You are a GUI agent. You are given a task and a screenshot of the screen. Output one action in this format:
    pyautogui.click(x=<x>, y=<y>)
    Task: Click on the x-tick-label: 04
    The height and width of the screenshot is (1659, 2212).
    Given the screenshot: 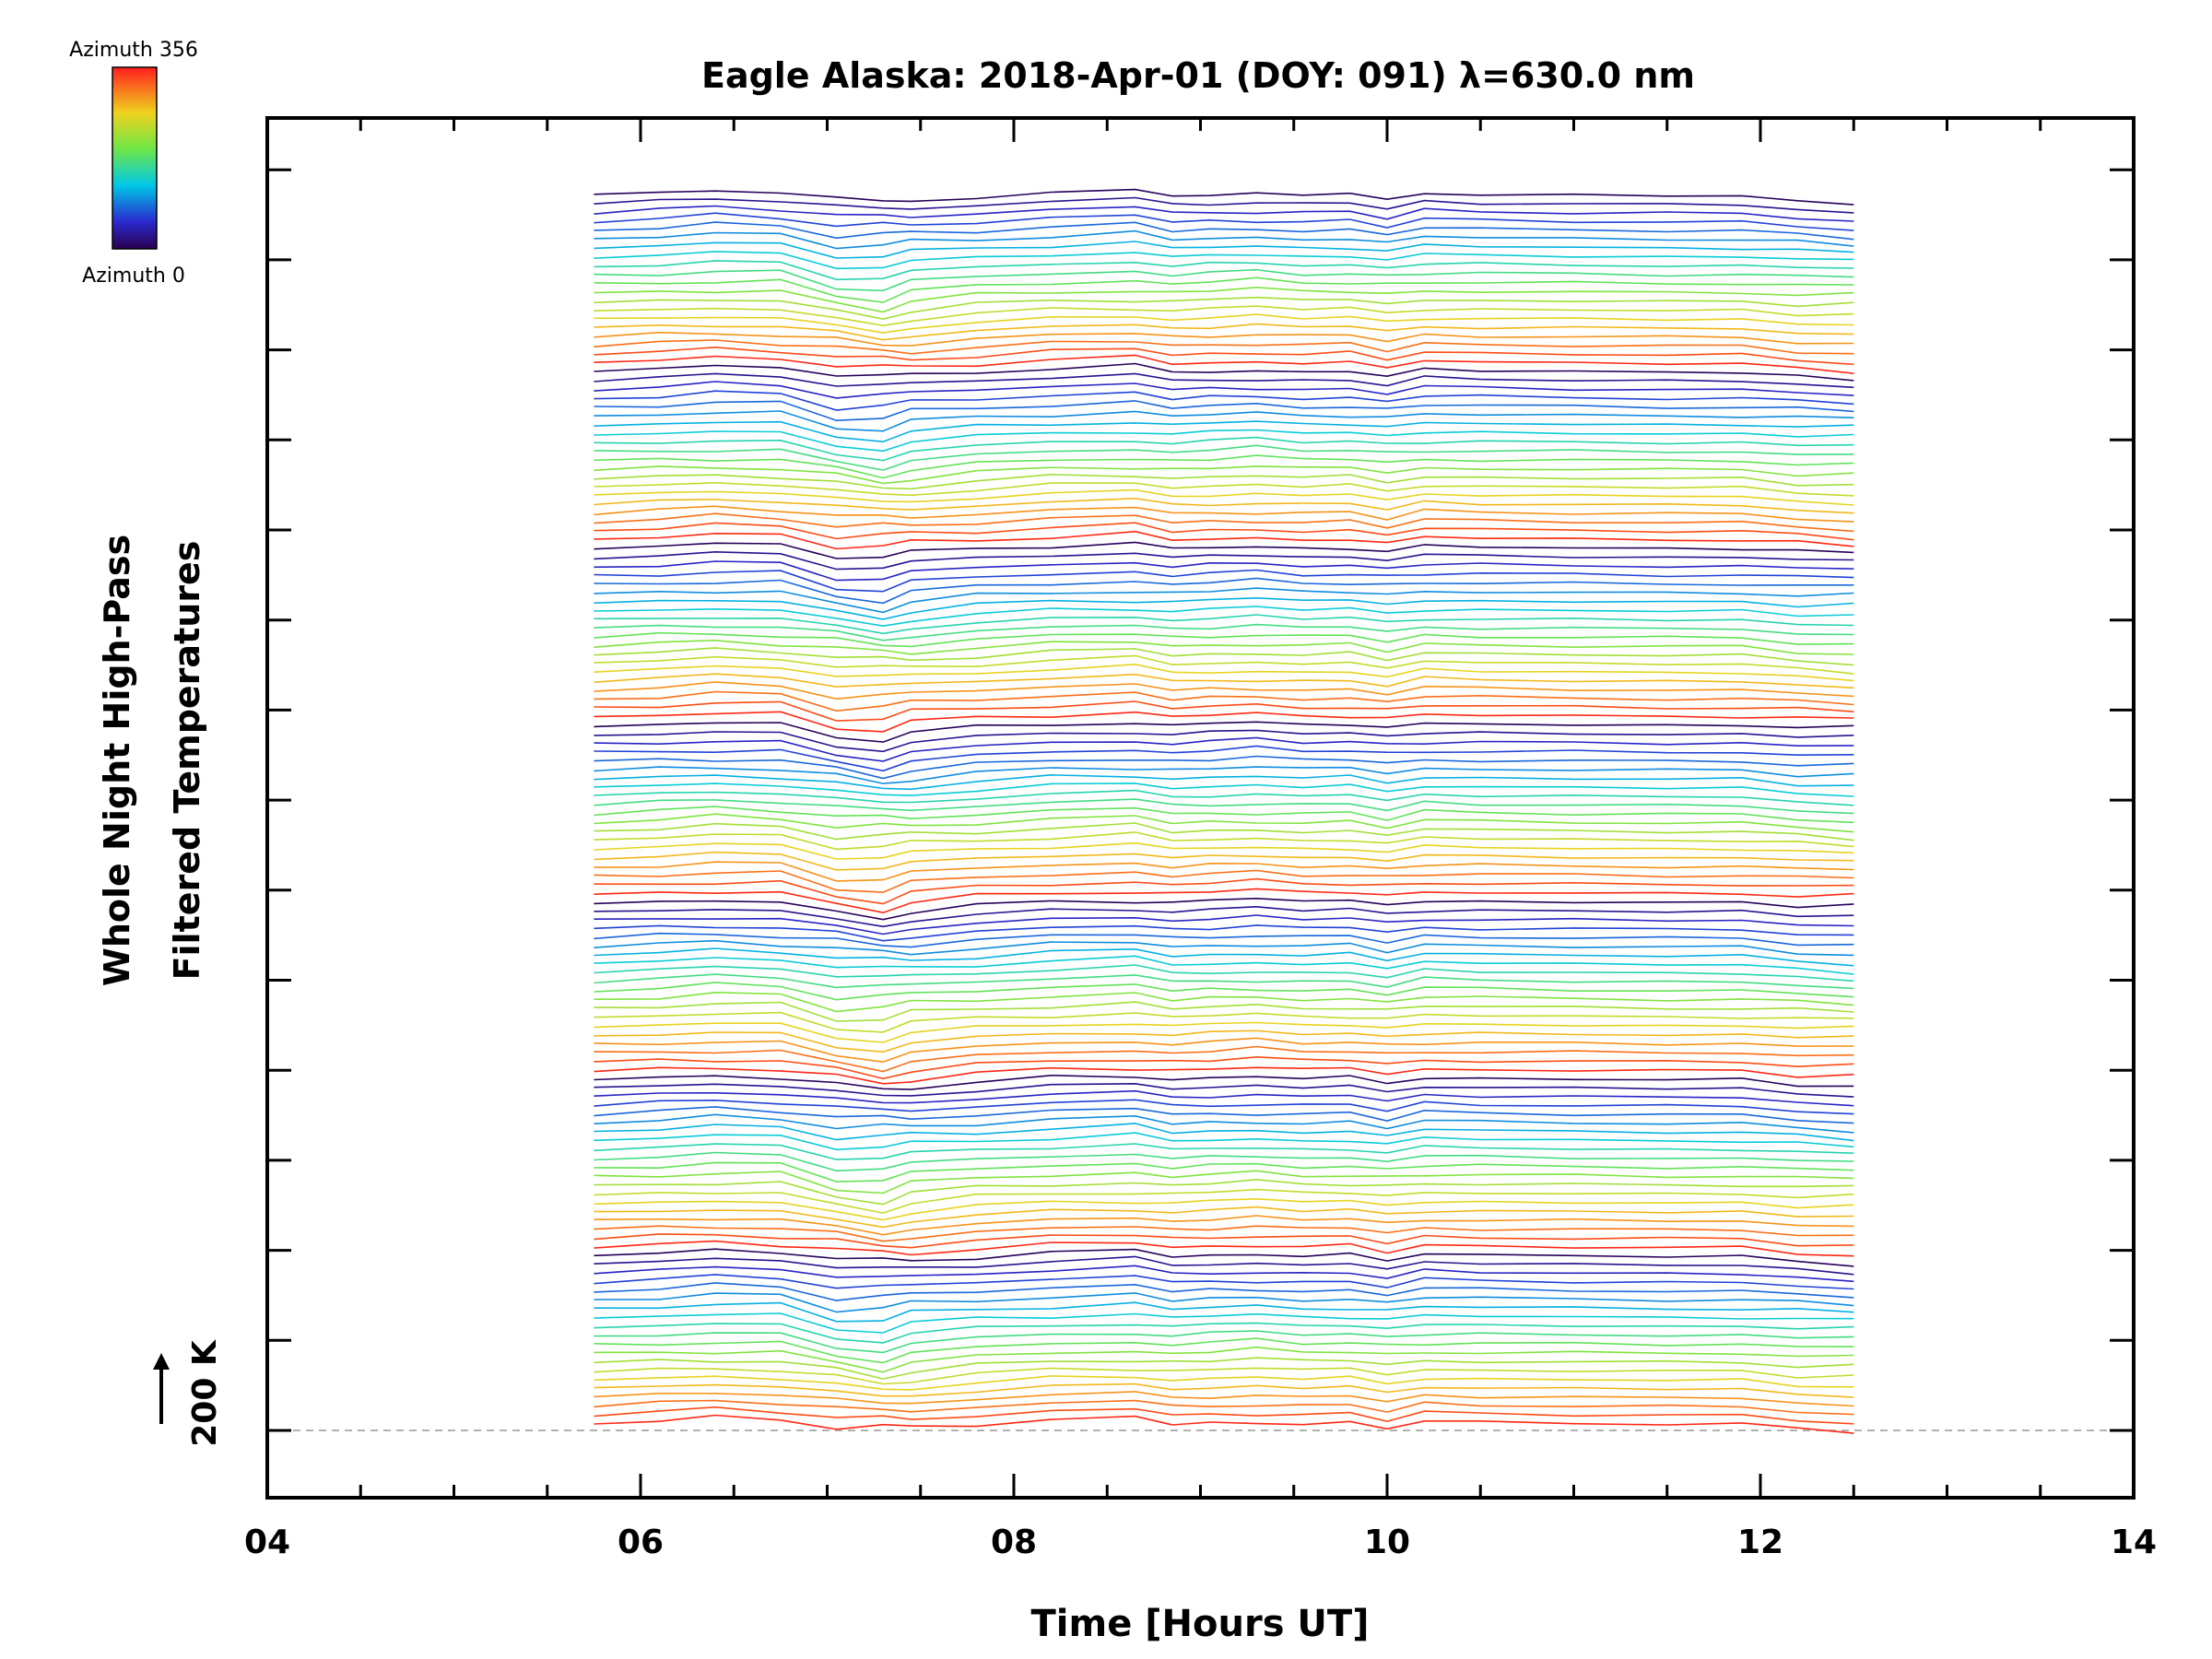 What is the action you would take?
    pyautogui.click(x=267, y=1542)
    